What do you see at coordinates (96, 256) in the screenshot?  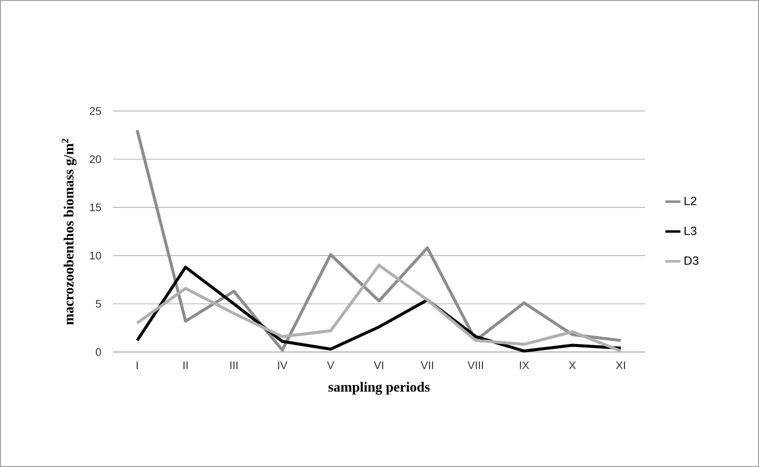 I see `y-tick-label: 10` at bounding box center [96, 256].